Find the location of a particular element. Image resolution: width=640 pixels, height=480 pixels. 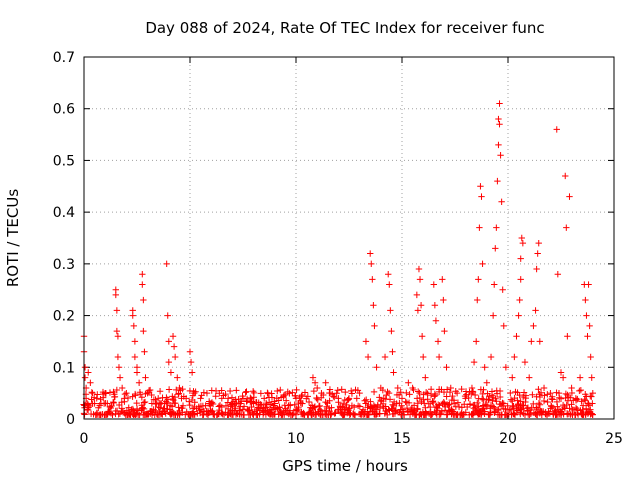

y-tick-label: 0.6 is located at coordinates (64, 110).